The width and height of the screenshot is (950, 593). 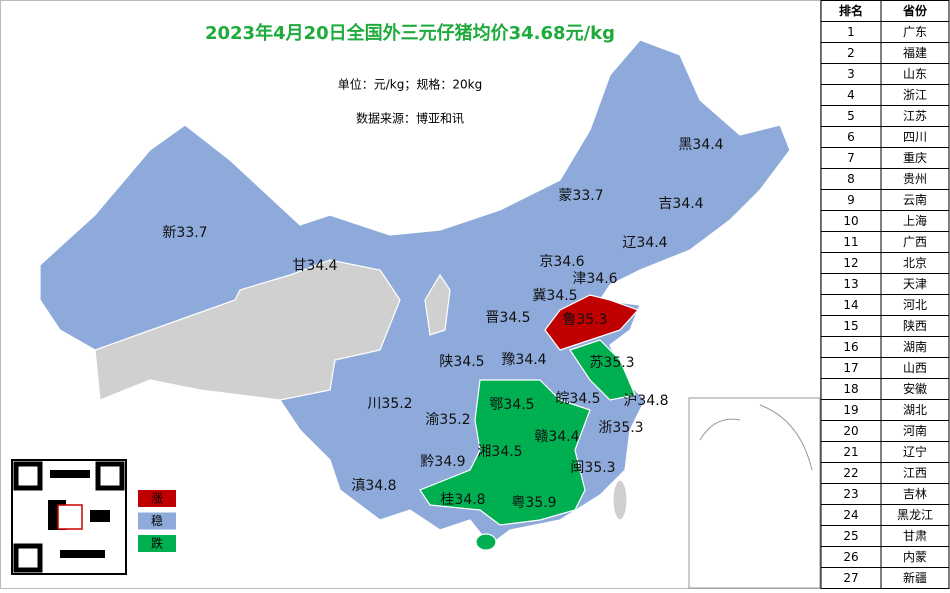 What do you see at coordinates (915, 325) in the screenshot?
I see `table-cell: 陕西` at bounding box center [915, 325].